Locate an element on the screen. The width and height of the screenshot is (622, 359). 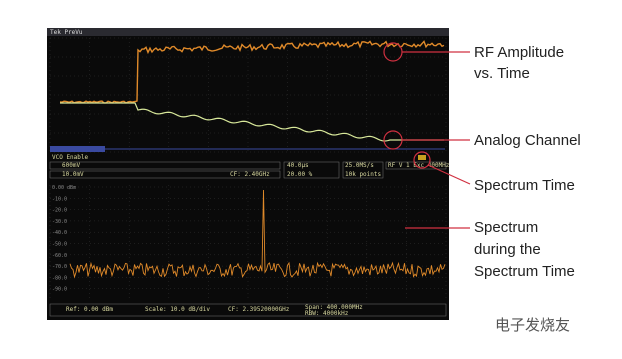
readout: RF V 1 Exc 400MHz is located at coordinates (419, 165).